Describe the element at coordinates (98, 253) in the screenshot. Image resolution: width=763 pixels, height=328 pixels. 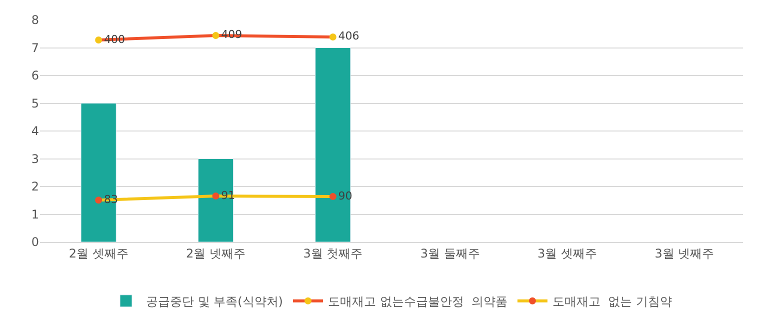
I see `x-tick-label: 2월 셋째주` at that location.